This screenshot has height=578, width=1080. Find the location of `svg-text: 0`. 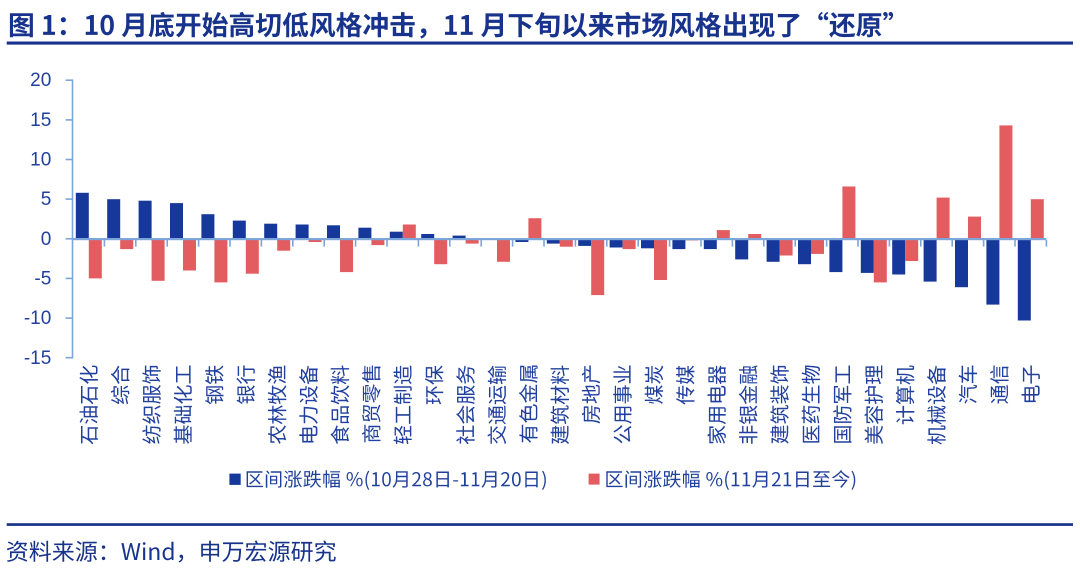

svg-text: 0 is located at coordinates (46, 239).